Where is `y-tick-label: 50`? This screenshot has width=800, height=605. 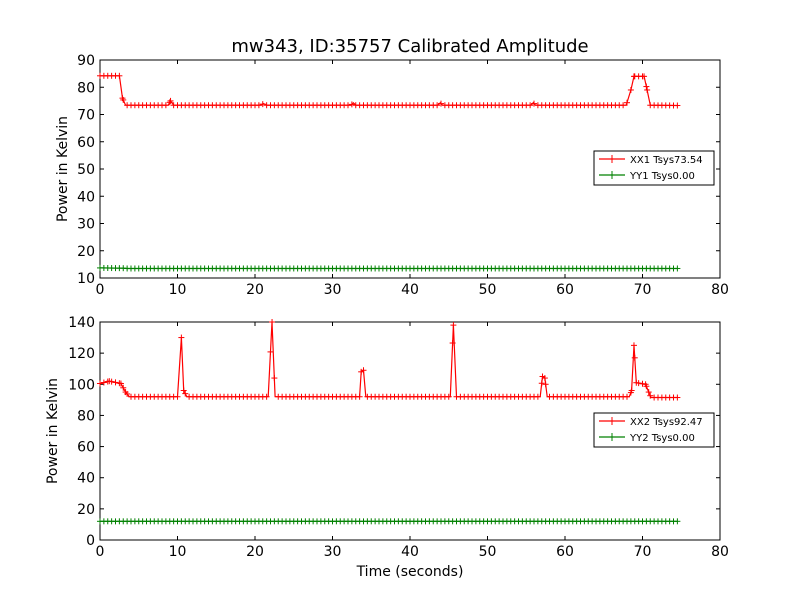
y-tick-label: 50 is located at coordinates (86, 170).